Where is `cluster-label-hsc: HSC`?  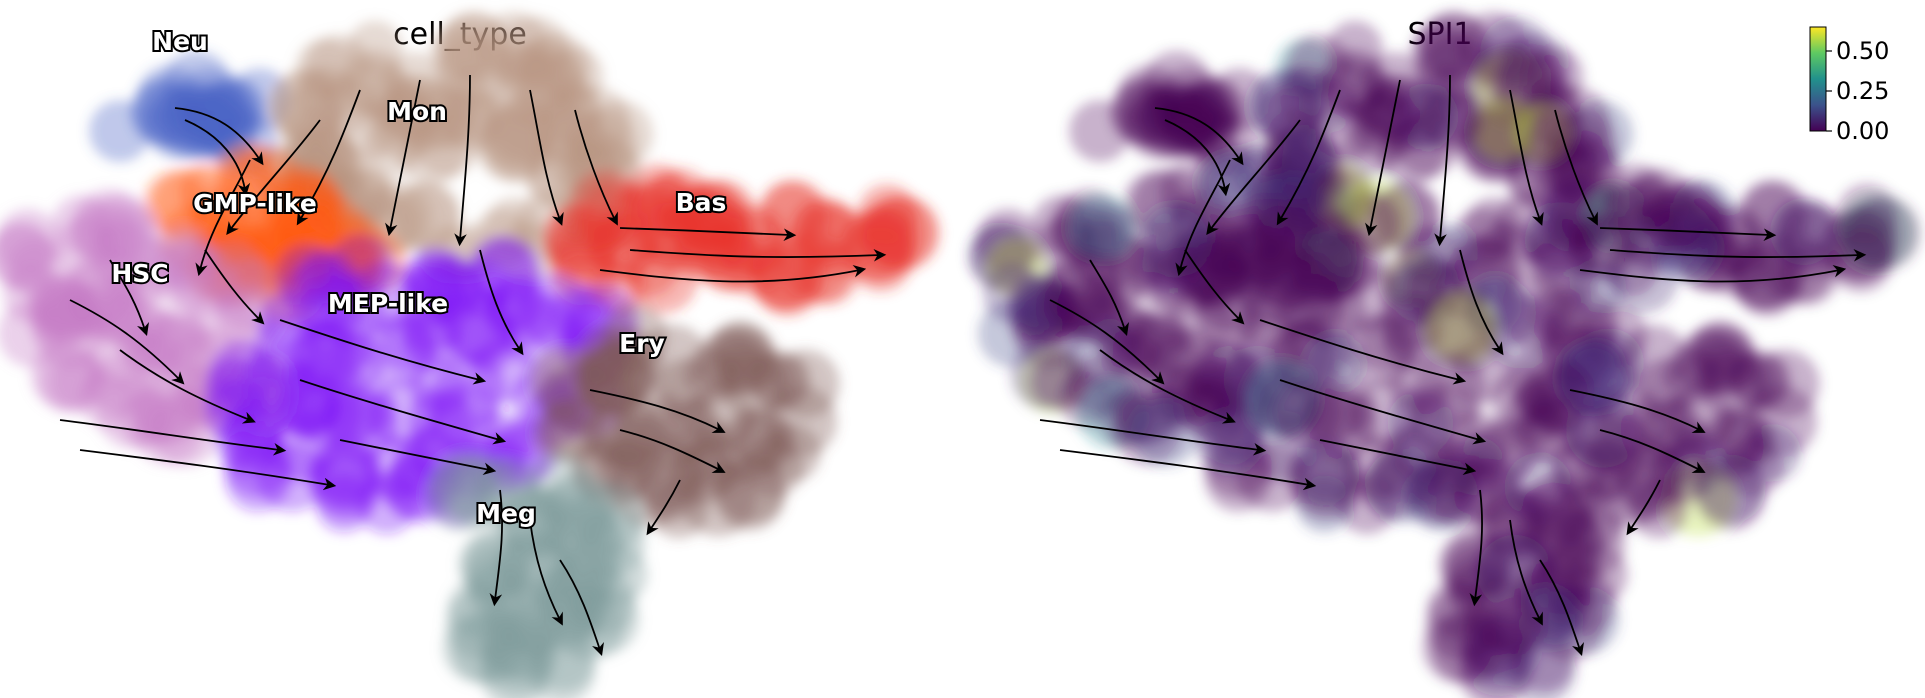 cluster-label-hsc: HSC is located at coordinates (139, 273).